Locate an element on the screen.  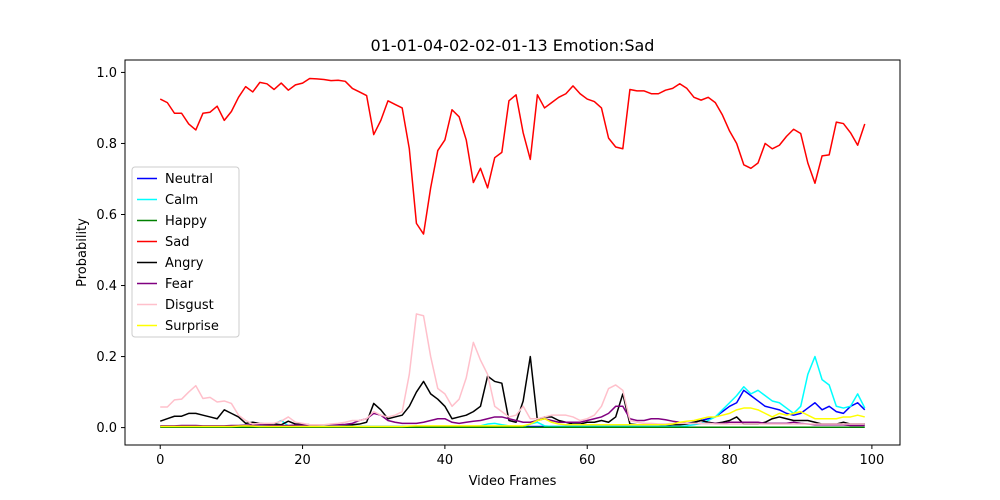
y-axis-label: Probability is located at coordinates (82, 252).